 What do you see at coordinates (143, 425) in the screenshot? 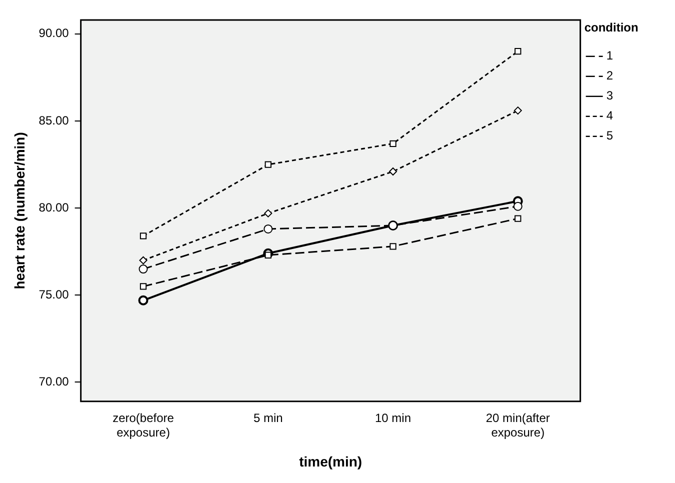
I see `x-tick-label: zero(before exposure)` at bounding box center [143, 425].